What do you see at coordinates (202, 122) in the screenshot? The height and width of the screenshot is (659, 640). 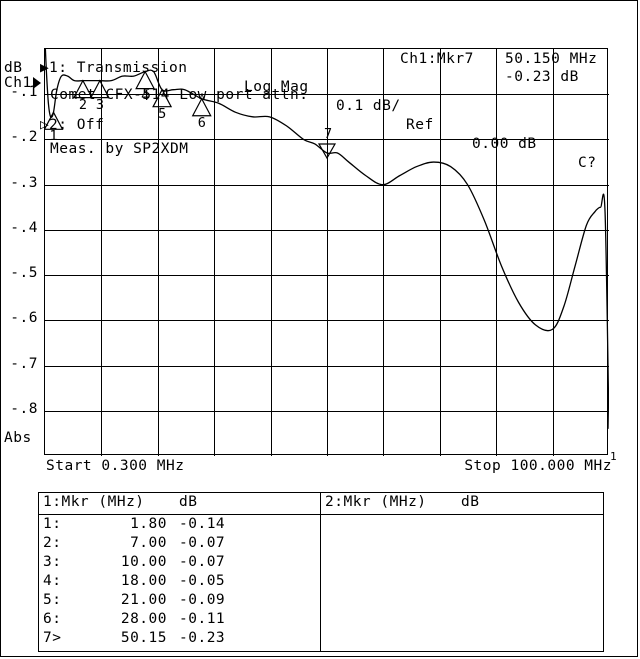 I see `marker-number-label: 6` at bounding box center [202, 122].